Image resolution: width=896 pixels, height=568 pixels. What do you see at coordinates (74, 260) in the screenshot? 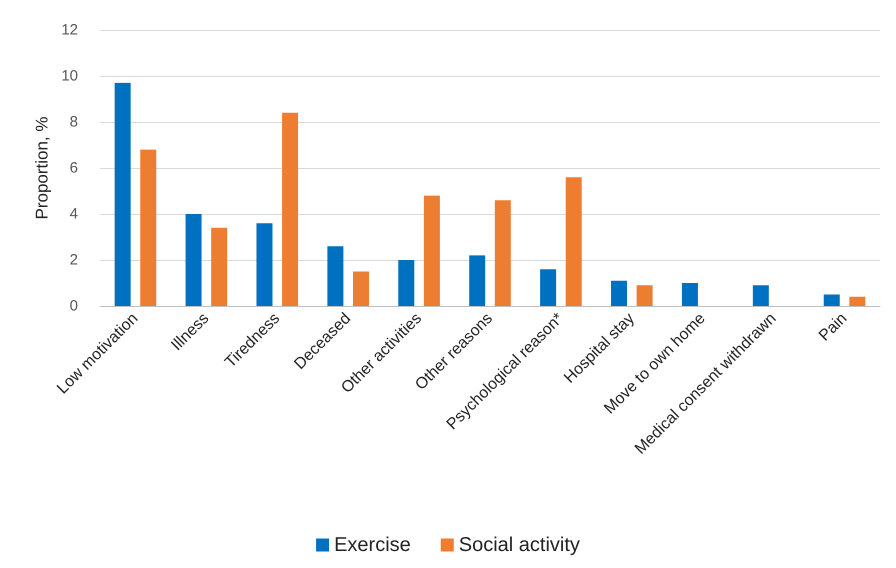
I see `y-tick-label: 2` at bounding box center [74, 260].